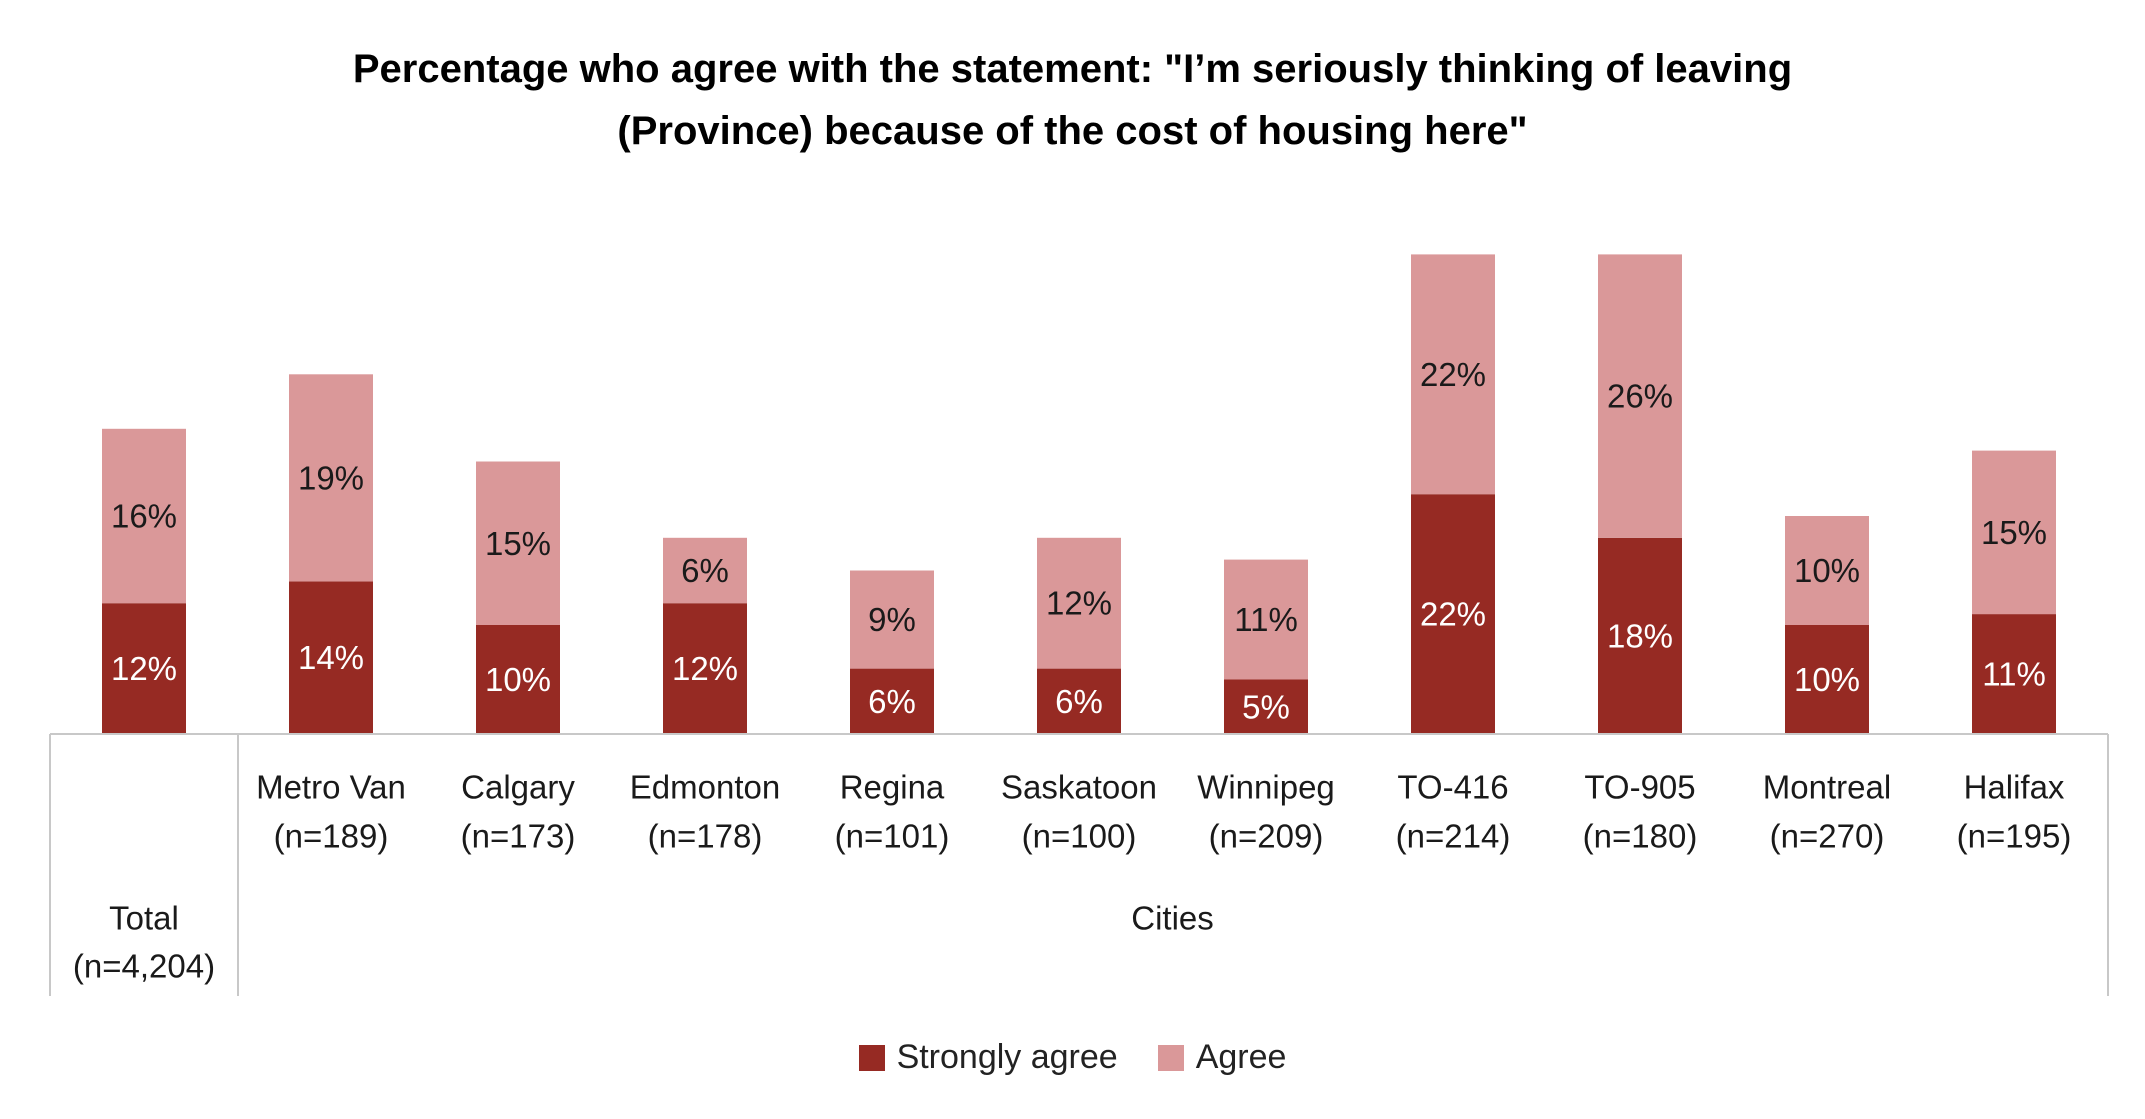  I want to click on category-label-name: Saskatoon, so click(1079, 787).